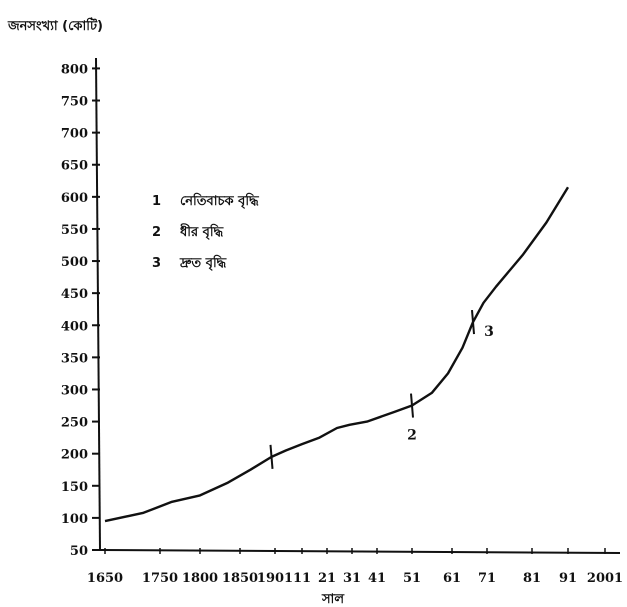 The width and height of the screenshot is (627, 607). I want to click on x-axis-title: সাল, so click(333, 599).